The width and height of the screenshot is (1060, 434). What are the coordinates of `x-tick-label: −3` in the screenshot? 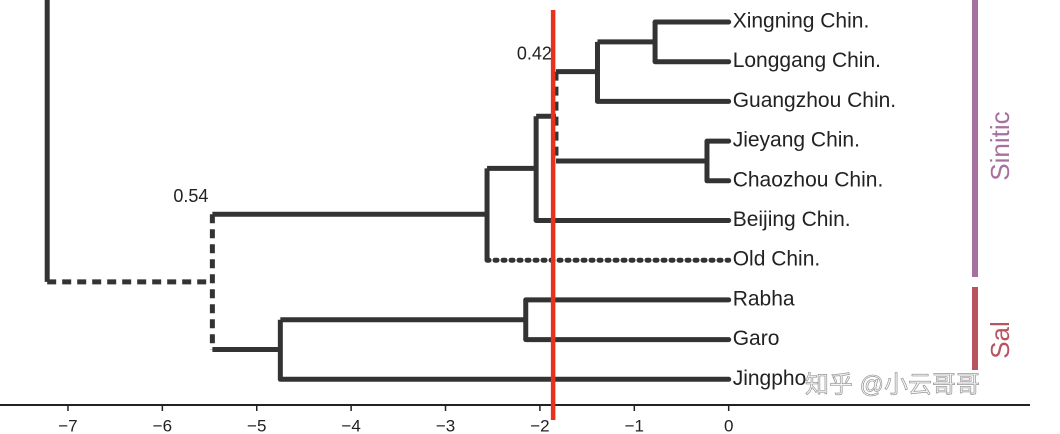 It's located at (445, 425).